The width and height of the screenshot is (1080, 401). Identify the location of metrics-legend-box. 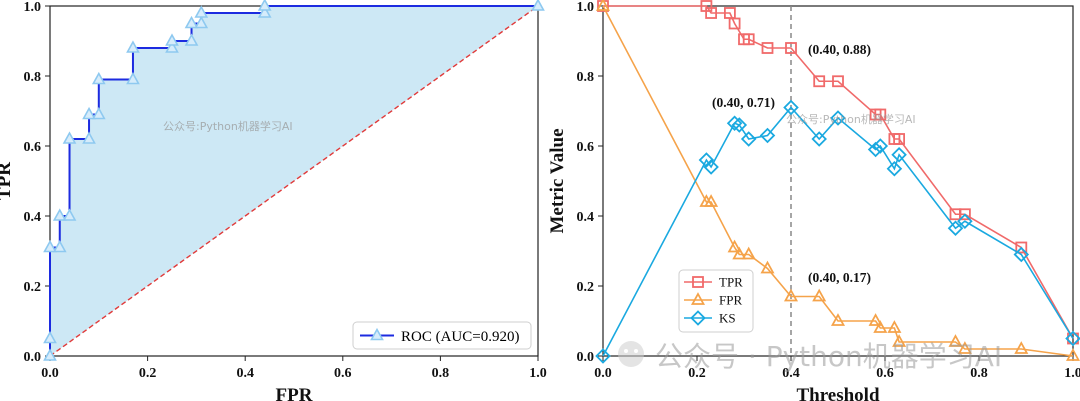
(716, 301).